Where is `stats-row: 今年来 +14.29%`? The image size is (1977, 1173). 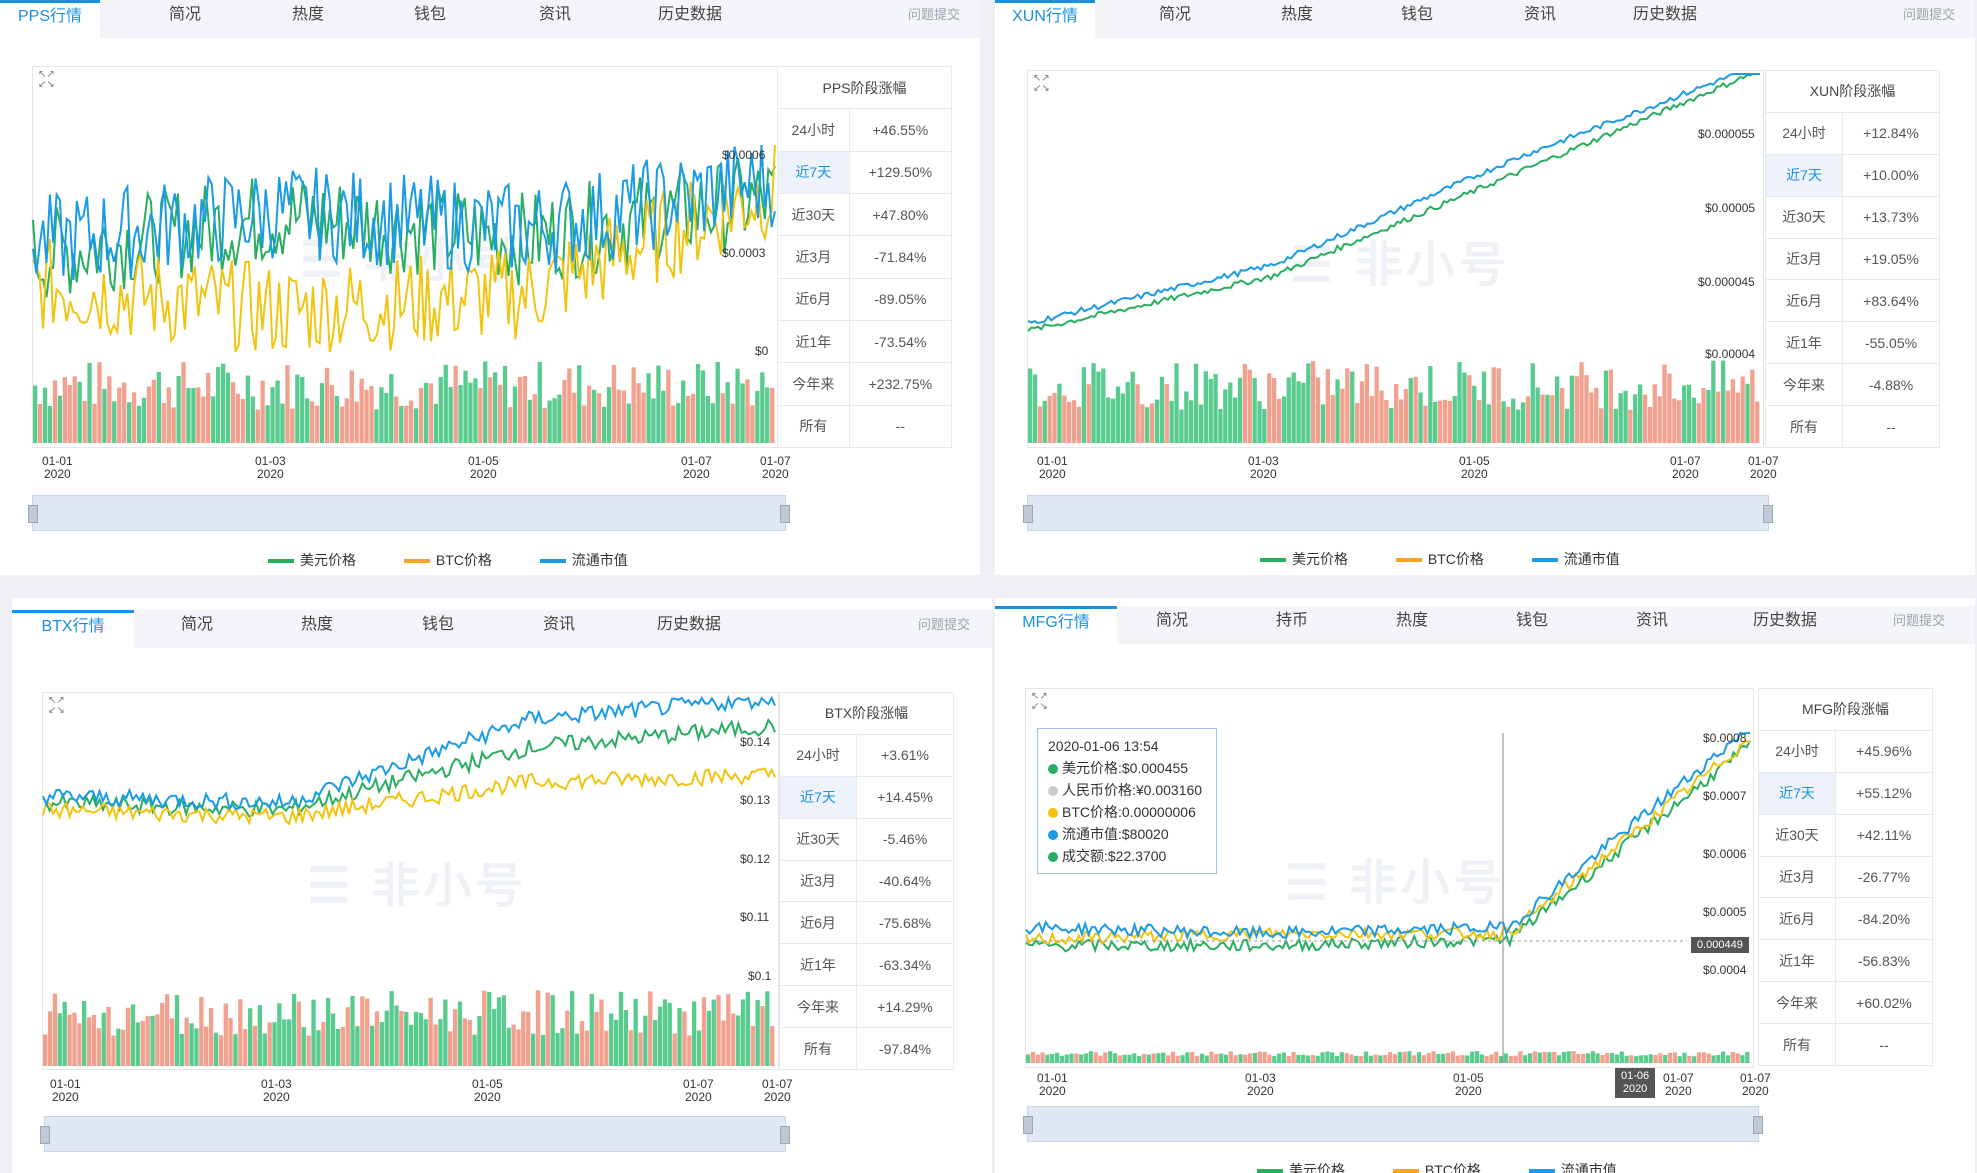
stats-row: 今年来 +14.29% is located at coordinates (866, 1006).